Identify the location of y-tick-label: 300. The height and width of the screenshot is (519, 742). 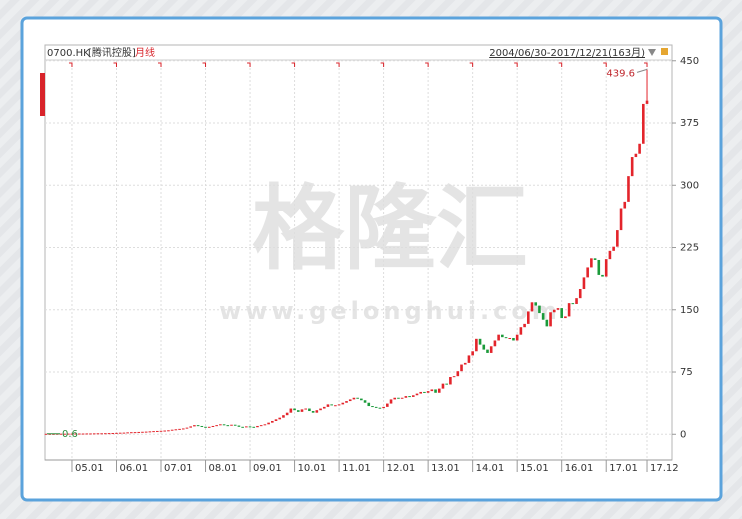
(689, 185).